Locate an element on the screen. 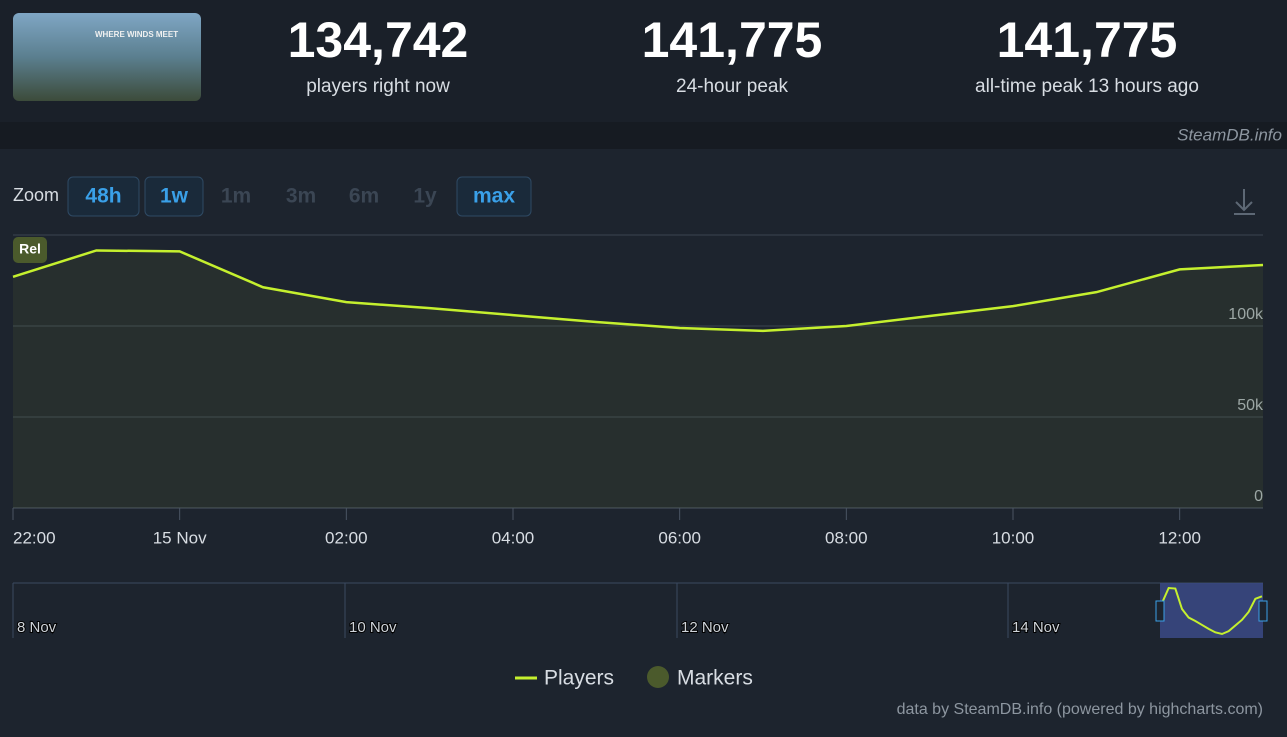  y-tick-label: 50k is located at coordinates (1250, 405).